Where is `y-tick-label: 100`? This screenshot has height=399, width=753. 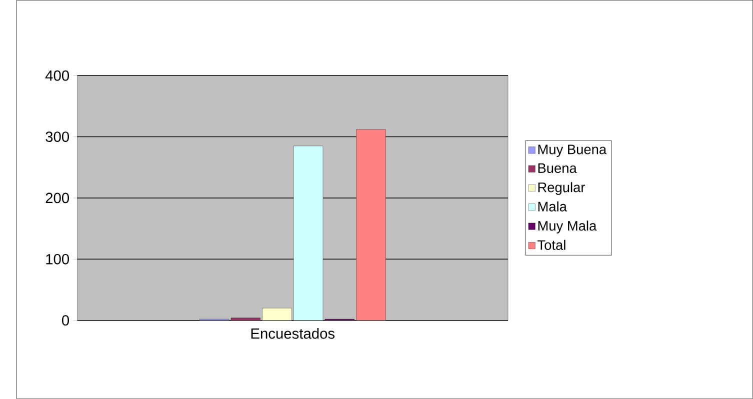
y-tick-label: 100 is located at coordinates (58, 259).